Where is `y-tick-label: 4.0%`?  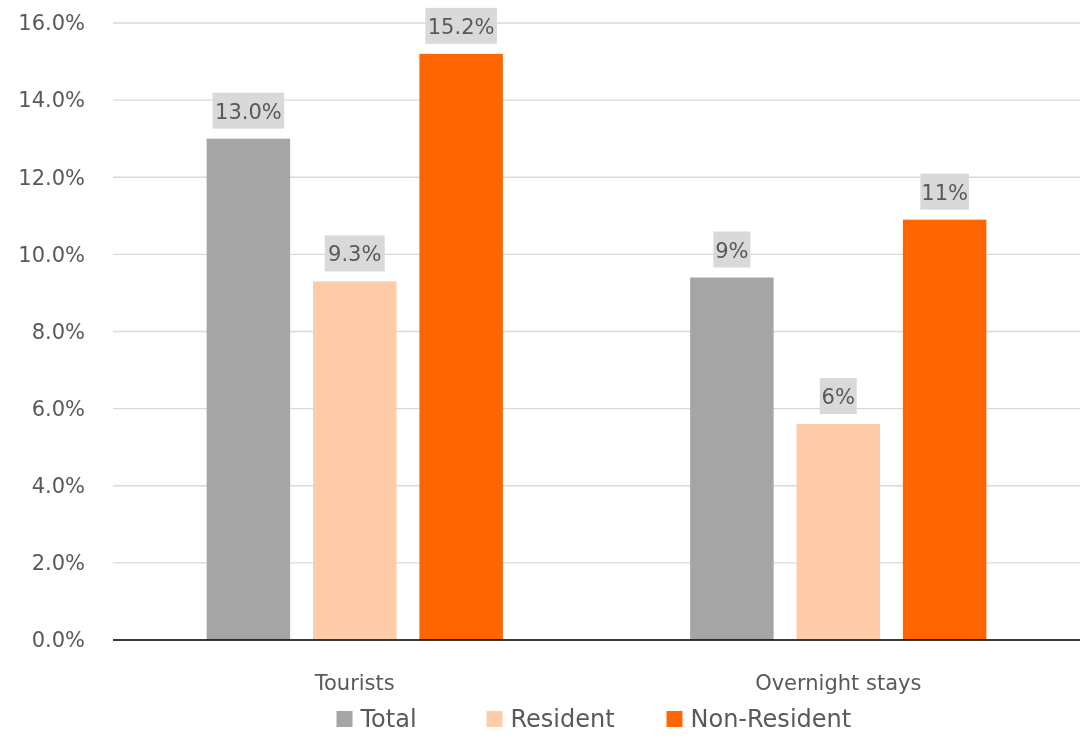
y-tick-label: 4.0% is located at coordinates (58, 486).